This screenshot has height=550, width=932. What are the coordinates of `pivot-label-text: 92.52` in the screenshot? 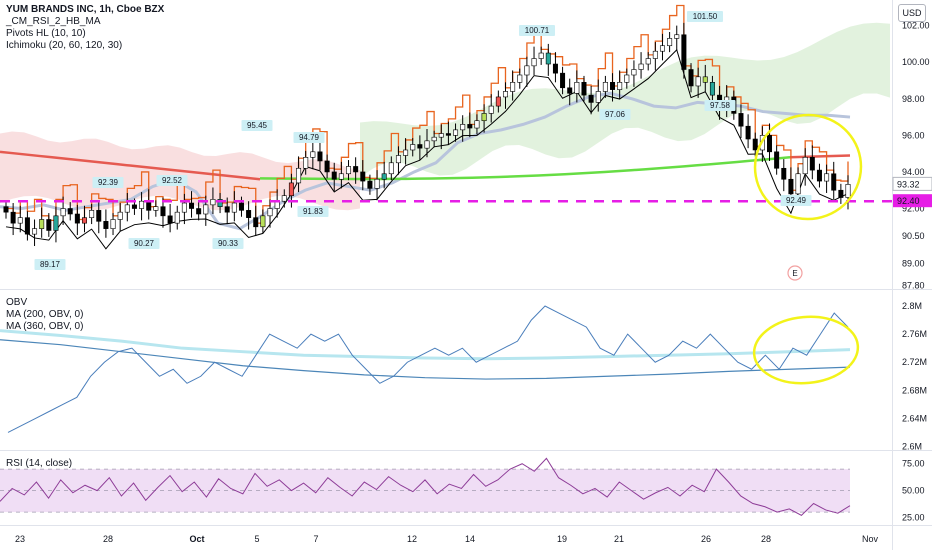 It's located at (172, 180).